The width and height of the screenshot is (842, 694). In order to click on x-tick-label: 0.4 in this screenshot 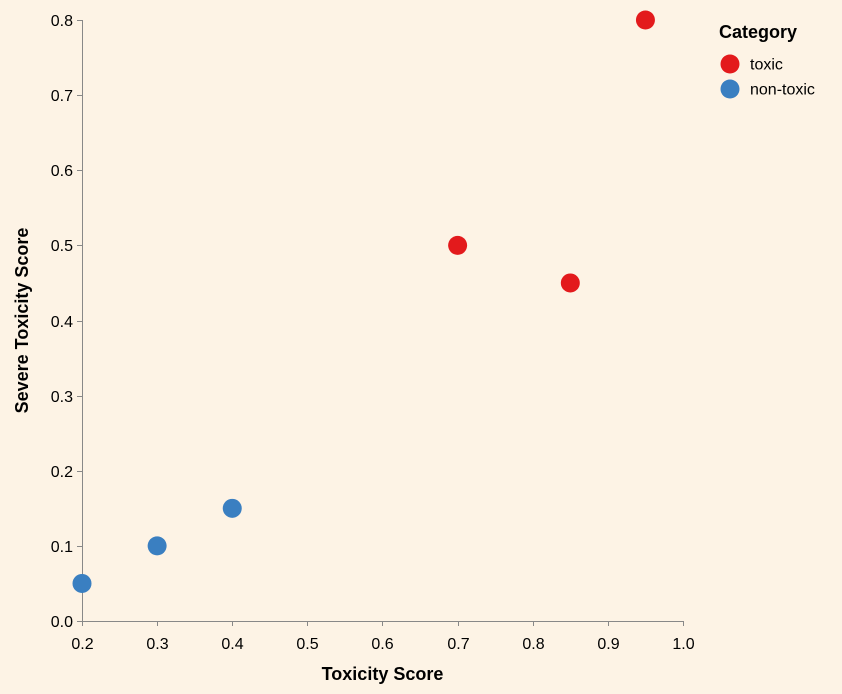, I will do `click(232, 644)`.